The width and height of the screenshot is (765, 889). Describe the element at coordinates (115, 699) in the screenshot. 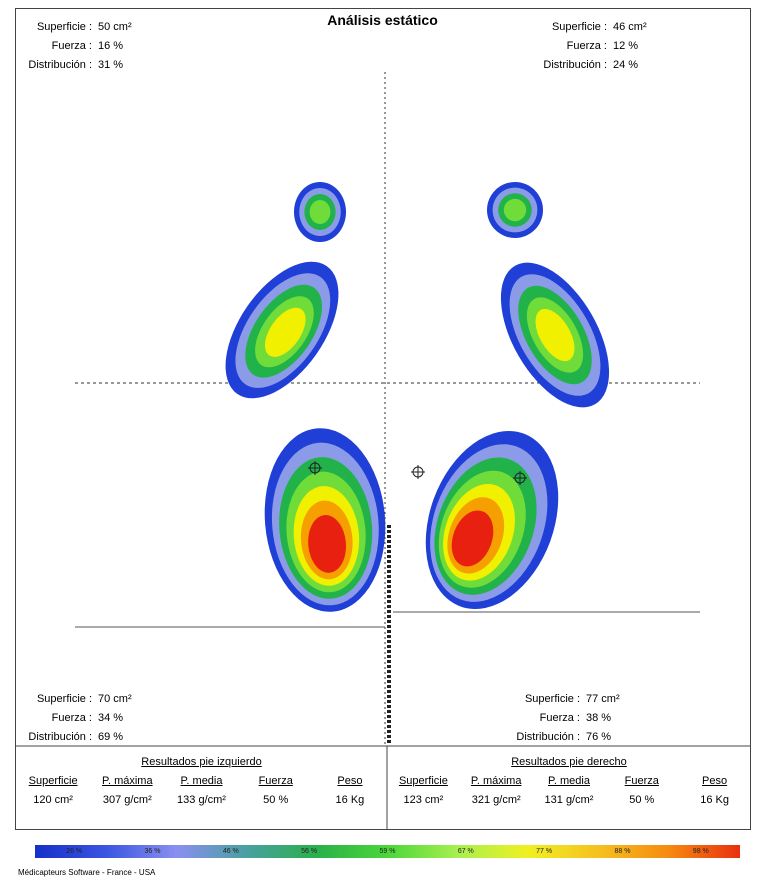

I see `stat-value: 70 cm²` at that location.